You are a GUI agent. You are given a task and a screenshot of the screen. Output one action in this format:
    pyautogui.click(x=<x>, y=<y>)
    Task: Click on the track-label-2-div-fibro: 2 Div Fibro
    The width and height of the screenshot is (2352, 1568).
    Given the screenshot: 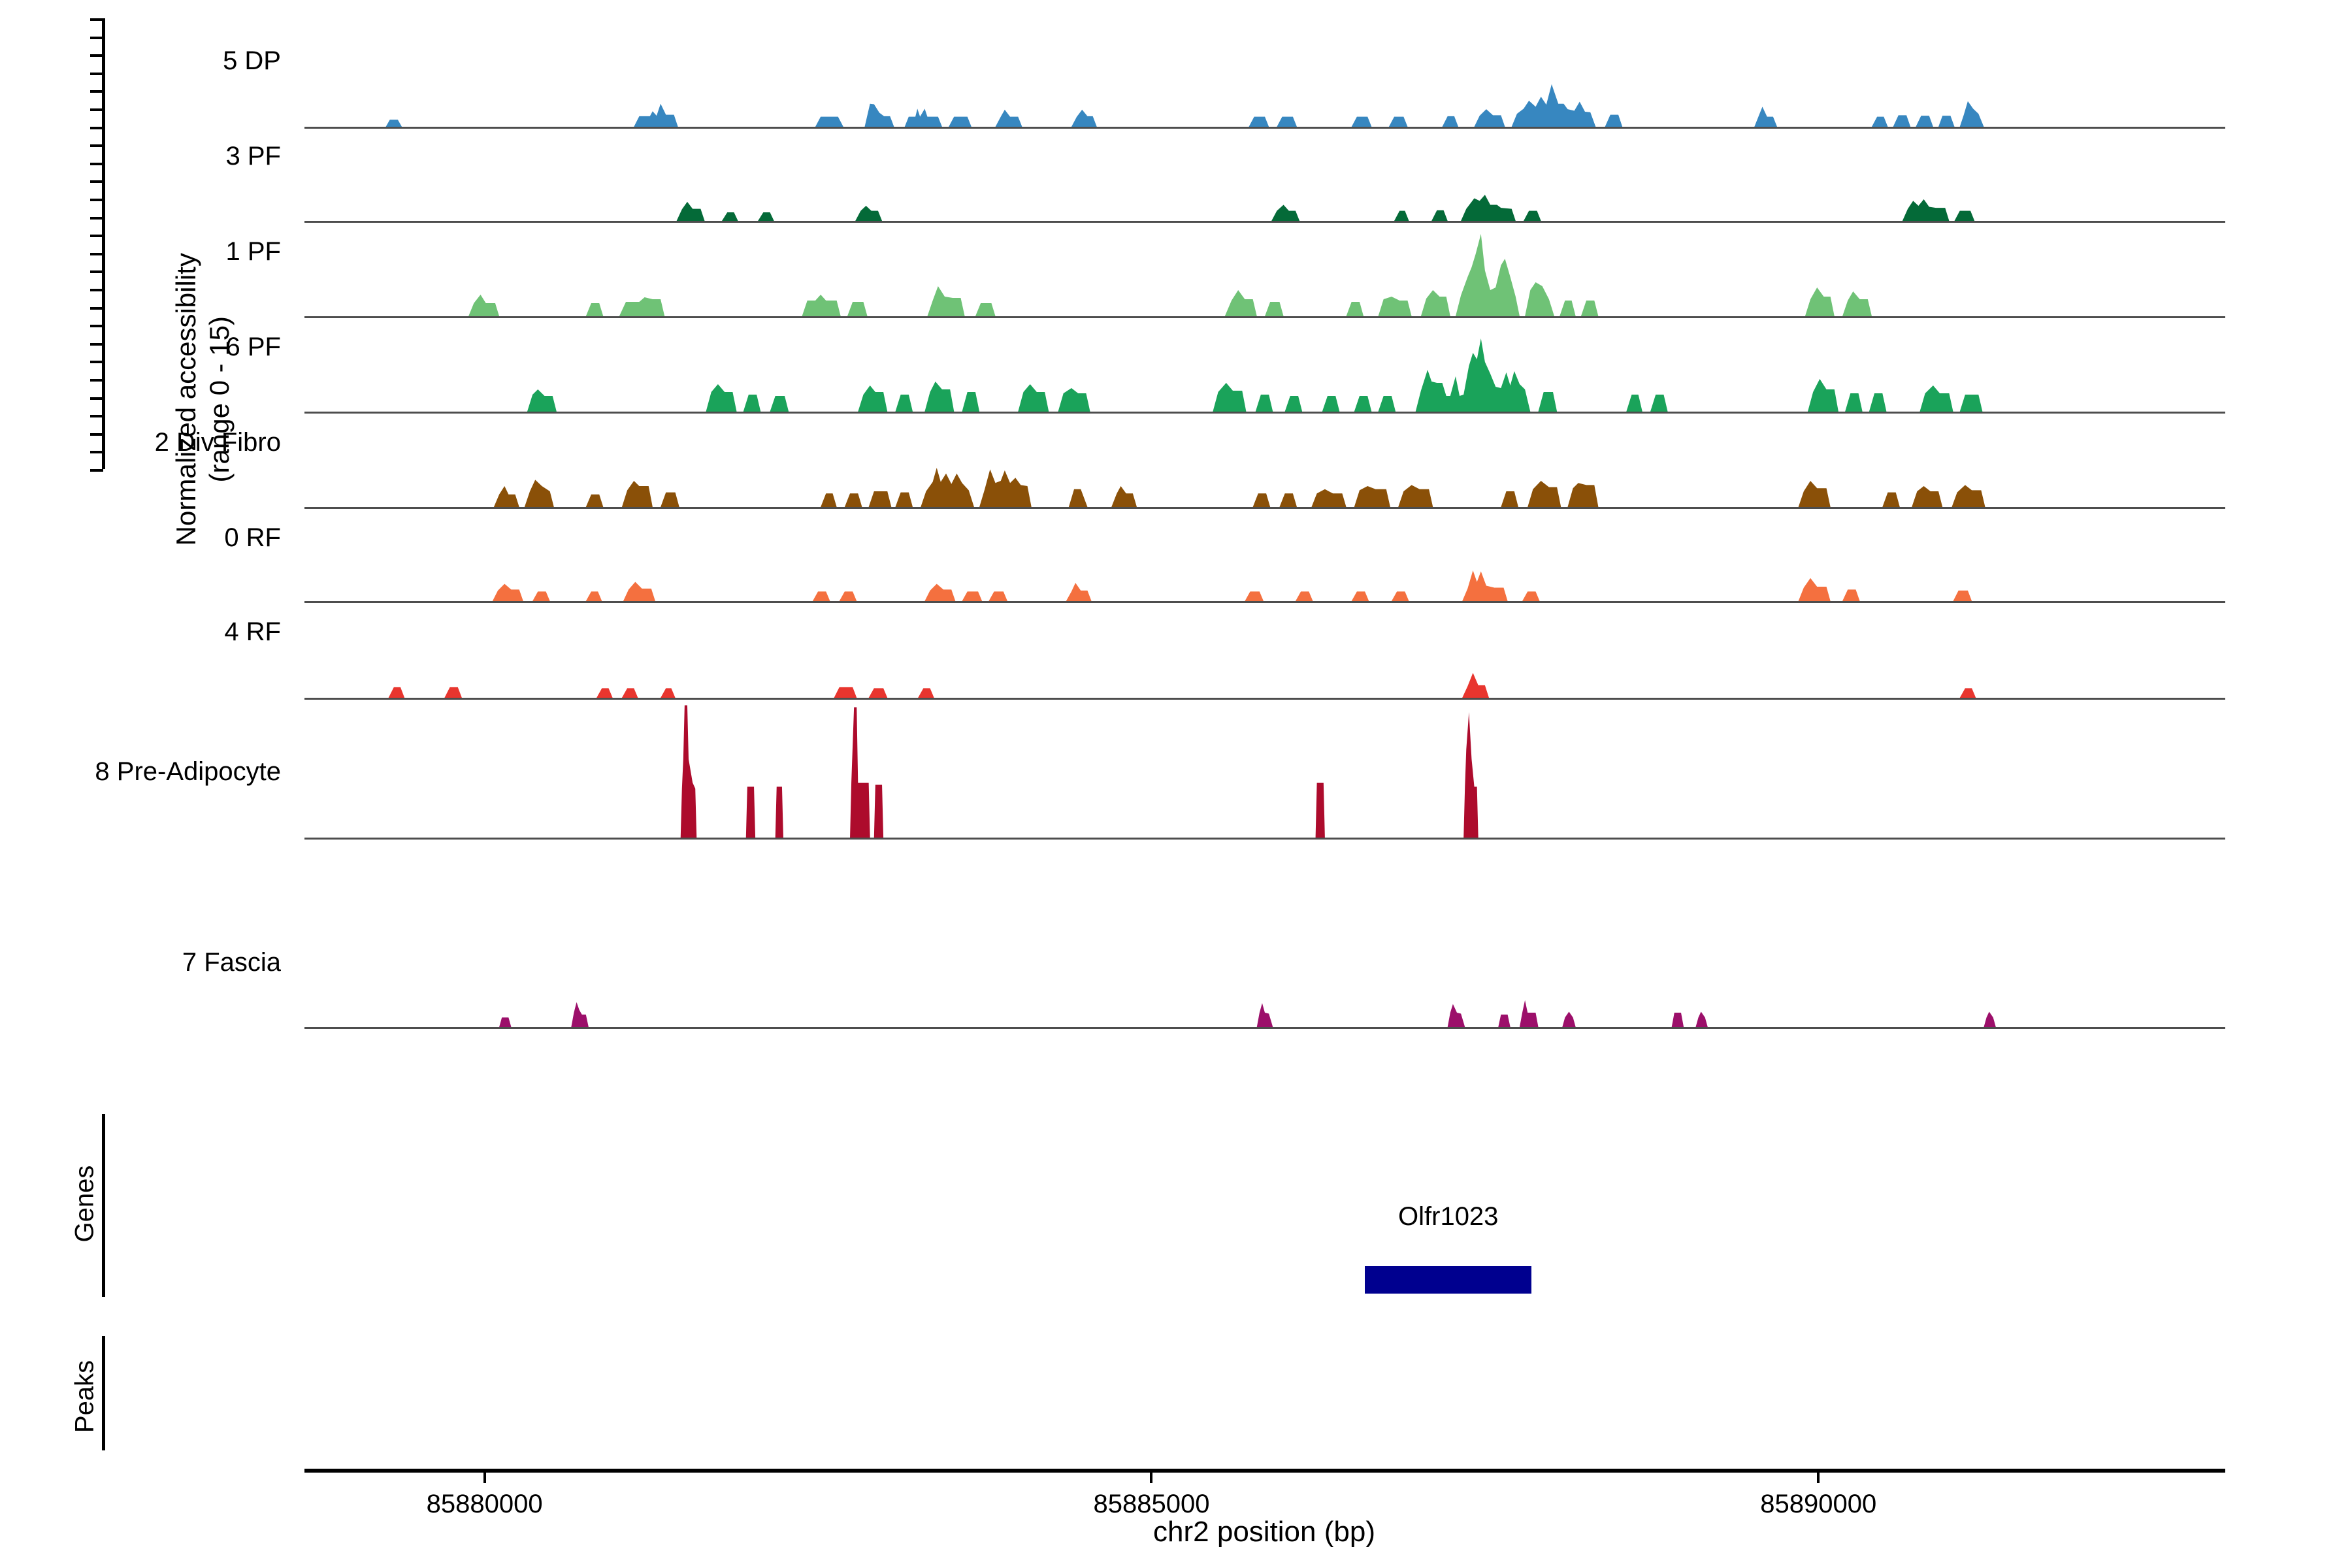 What is the action you would take?
    pyautogui.click(x=217, y=442)
    